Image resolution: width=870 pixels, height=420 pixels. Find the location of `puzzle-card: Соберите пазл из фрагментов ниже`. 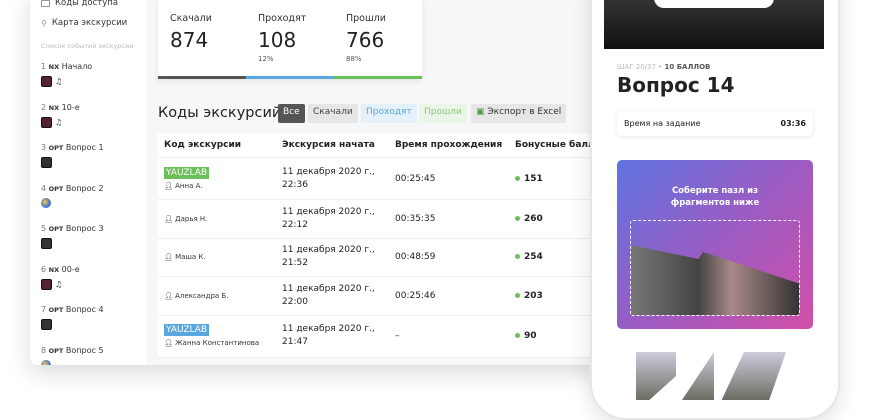

puzzle-card: Соберите пазл из фрагментов ниже is located at coordinates (715, 244).